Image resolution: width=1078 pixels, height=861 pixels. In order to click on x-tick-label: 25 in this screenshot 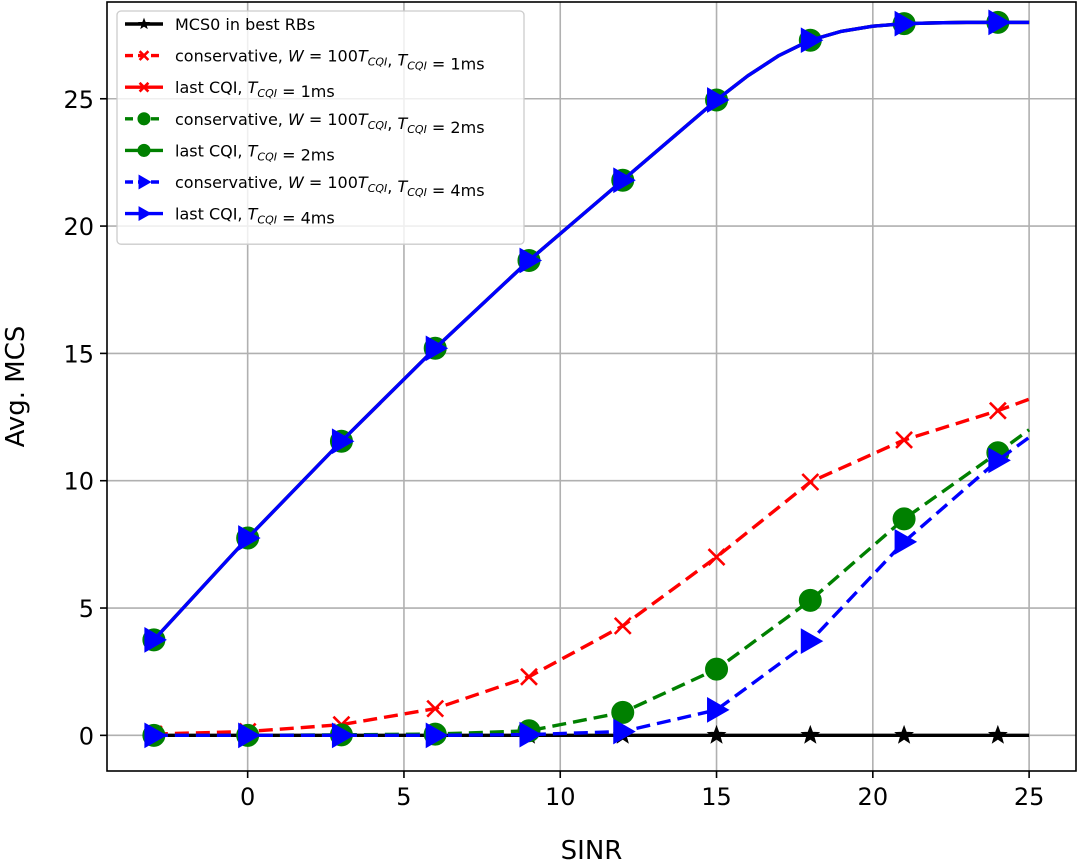, I will do `click(1029, 797)`.